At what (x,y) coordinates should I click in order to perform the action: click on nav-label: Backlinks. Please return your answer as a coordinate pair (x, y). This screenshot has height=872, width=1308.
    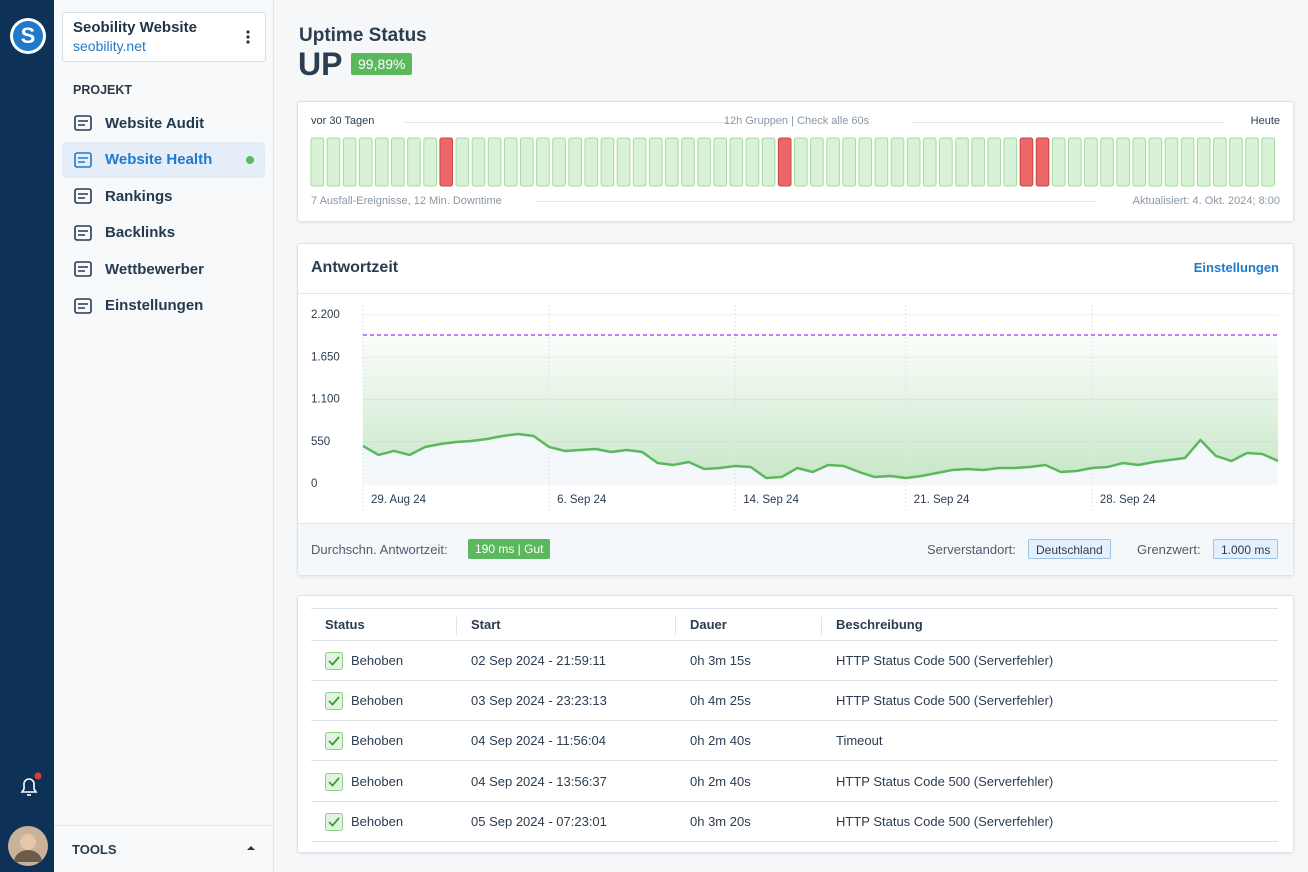
    Looking at the image, I should click on (140, 232).